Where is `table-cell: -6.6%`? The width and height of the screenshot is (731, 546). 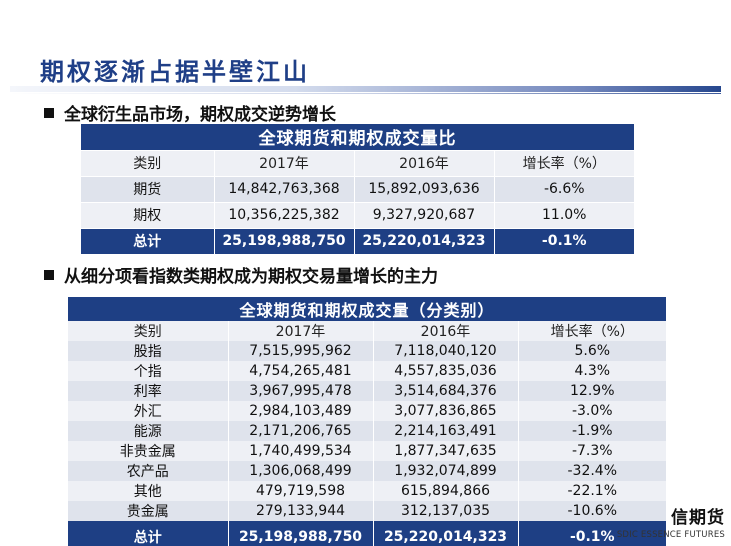 table-cell: -6.6% is located at coordinates (564, 189).